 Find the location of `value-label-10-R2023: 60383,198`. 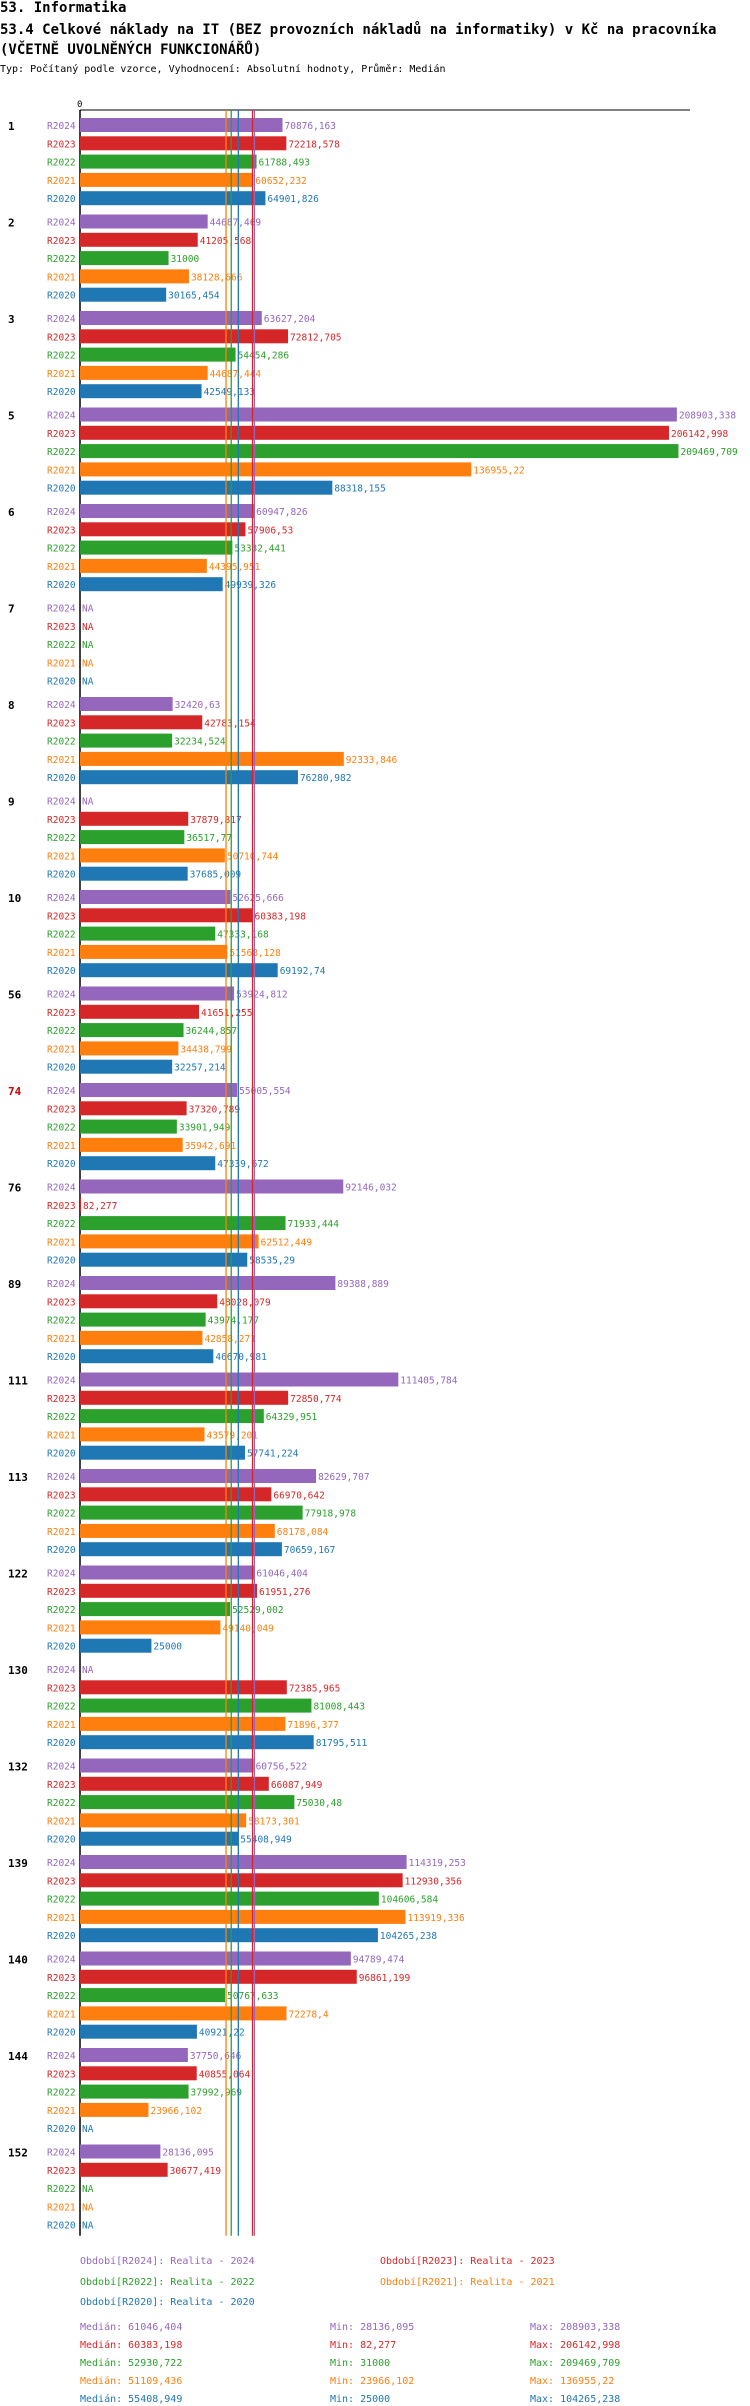

value-label-10-R2023: 60383,198 is located at coordinates (281, 916).